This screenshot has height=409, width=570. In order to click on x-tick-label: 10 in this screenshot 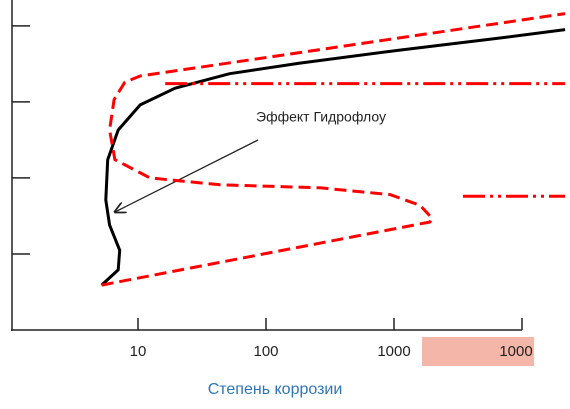, I will do `click(138, 351)`.